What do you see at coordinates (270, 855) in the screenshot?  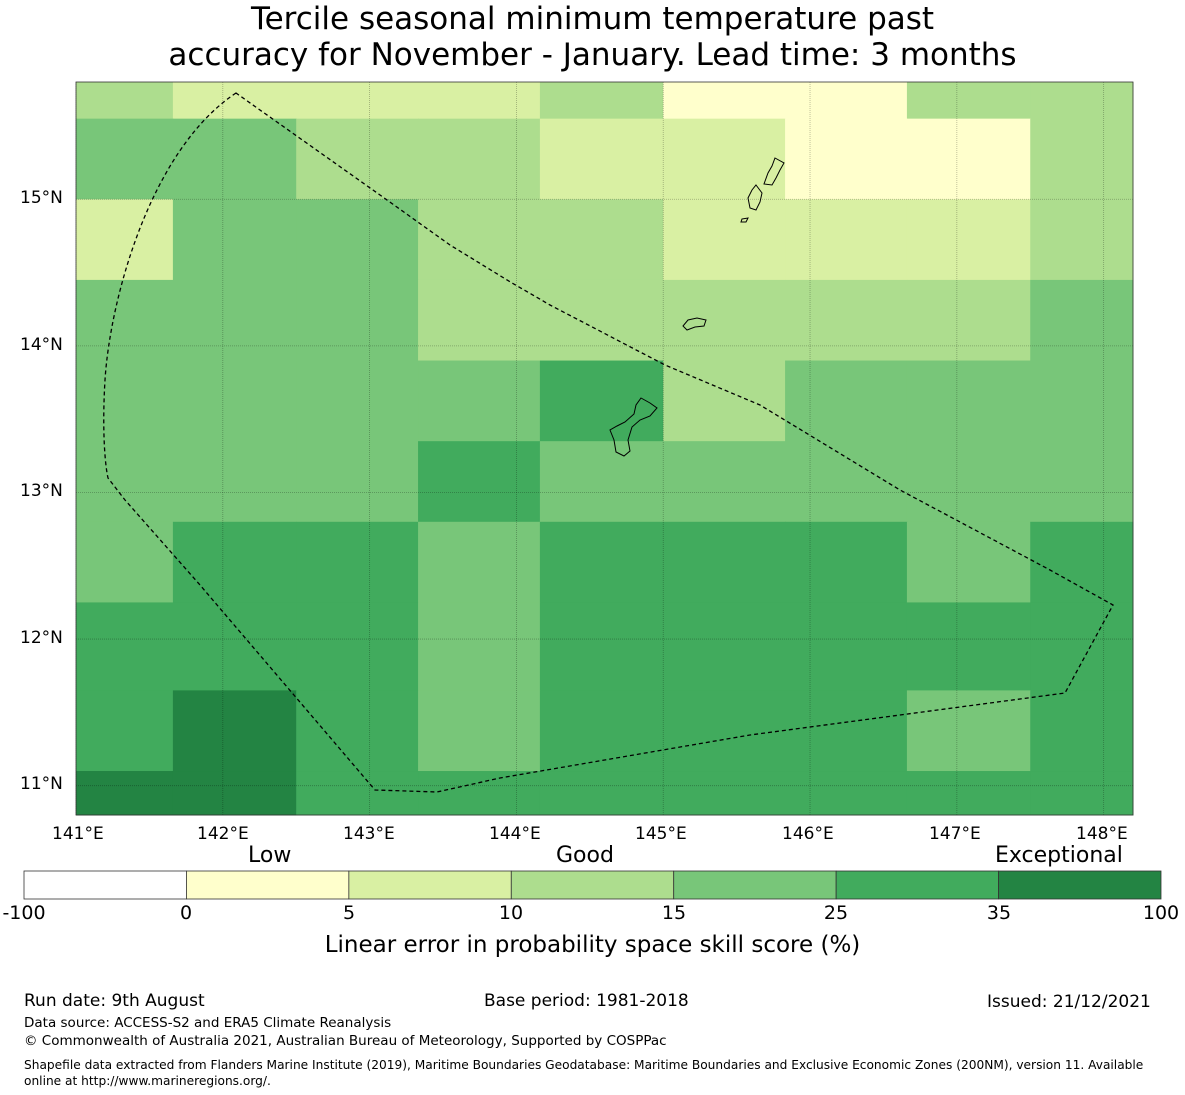 I see `category-low: Low` at bounding box center [270, 855].